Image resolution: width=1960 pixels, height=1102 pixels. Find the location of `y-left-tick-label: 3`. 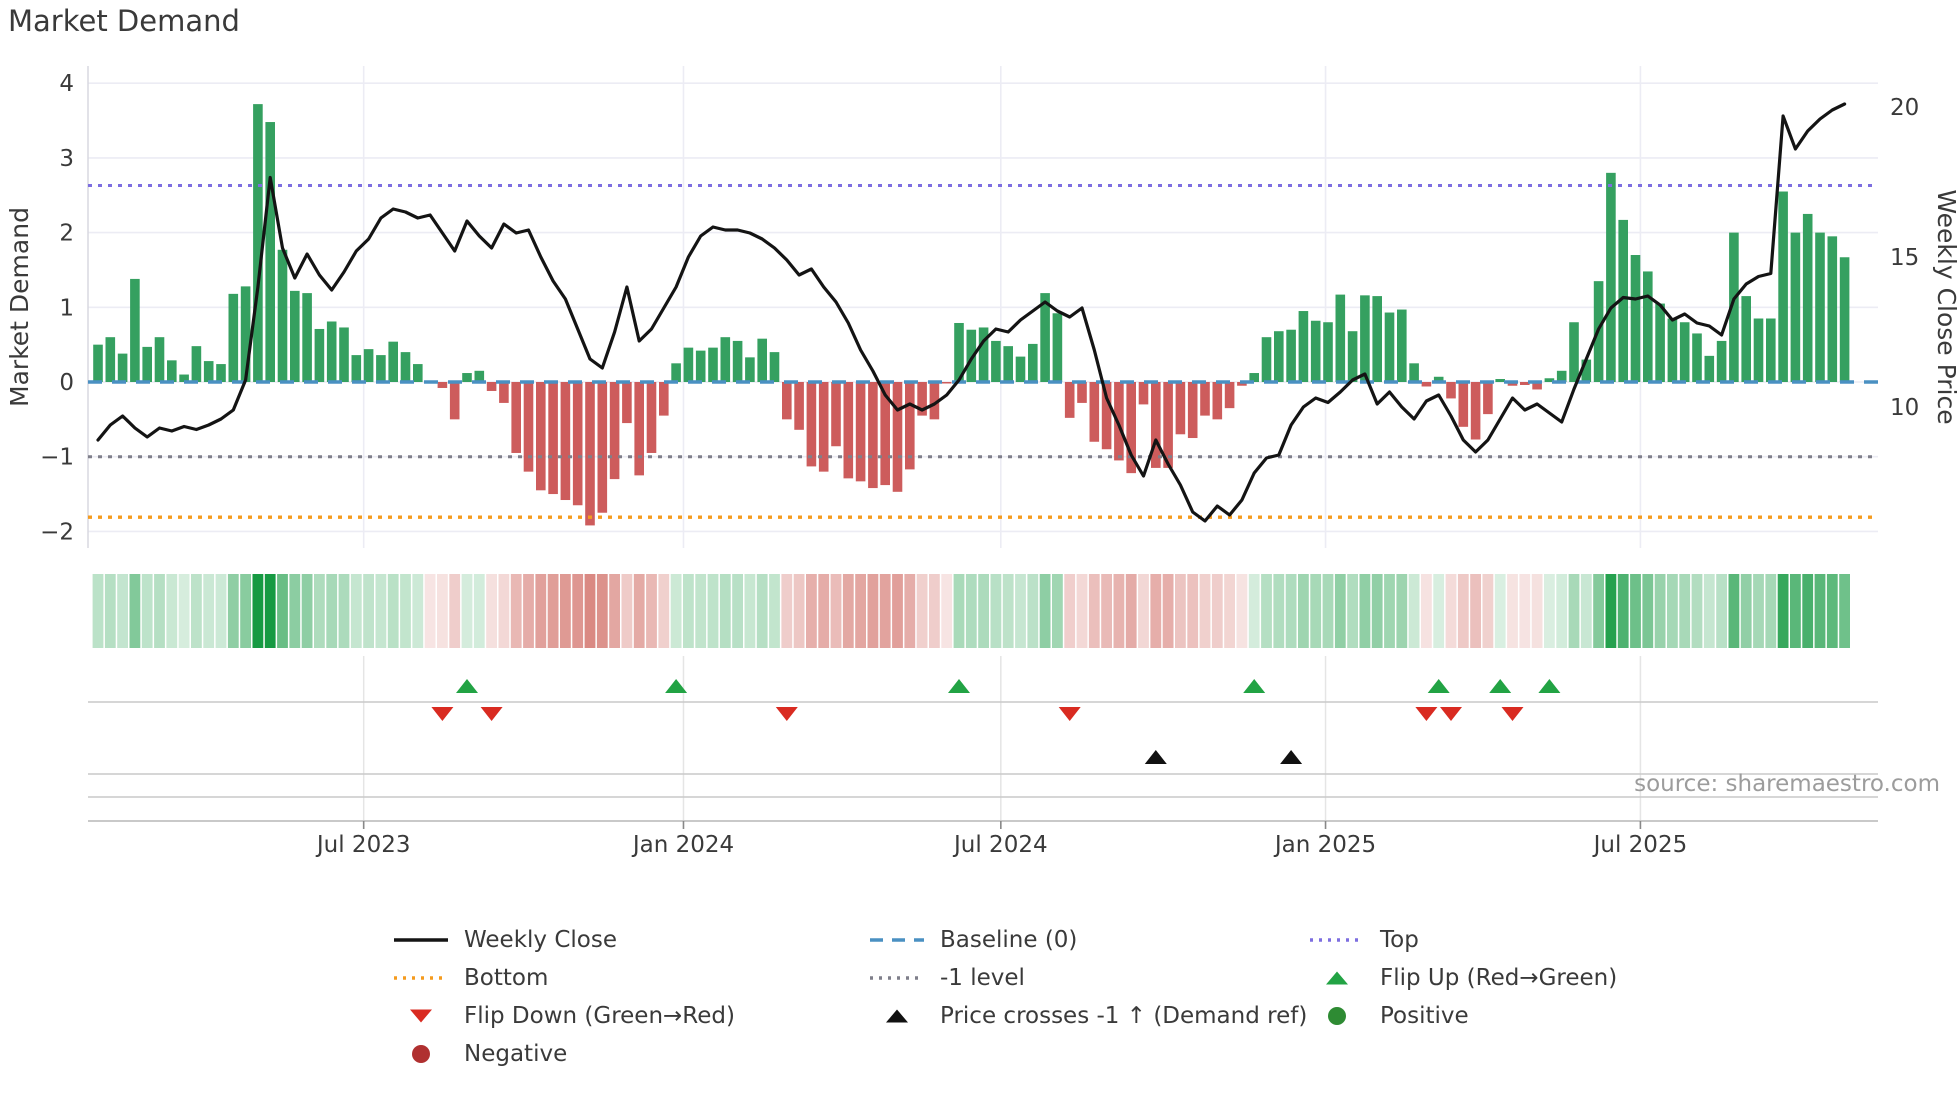

y-left-tick-label: 3 is located at coordinates (66, 159).